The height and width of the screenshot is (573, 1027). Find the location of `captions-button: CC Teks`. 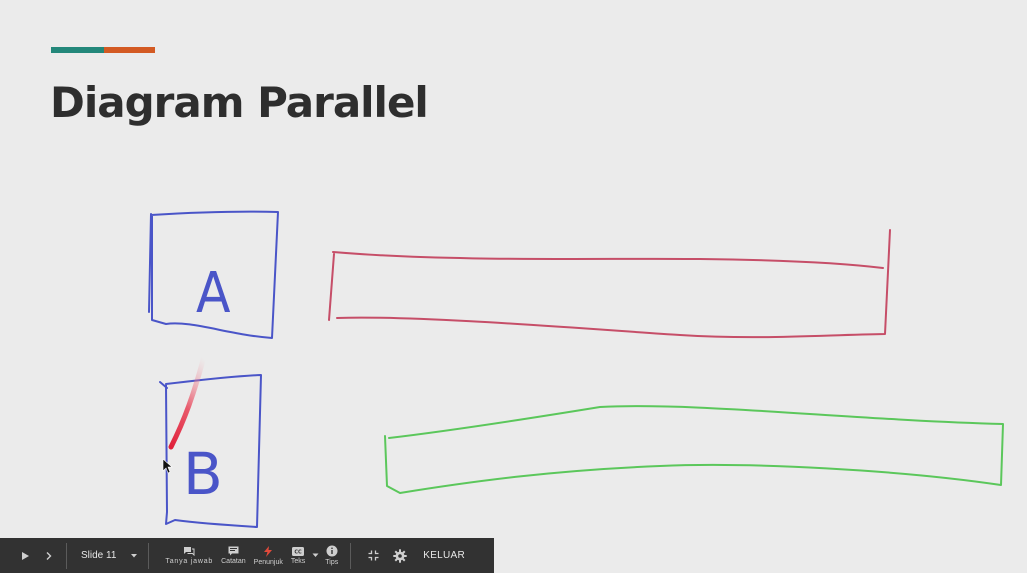

captions-button: CC Teks is located at coordinates (298, 555).